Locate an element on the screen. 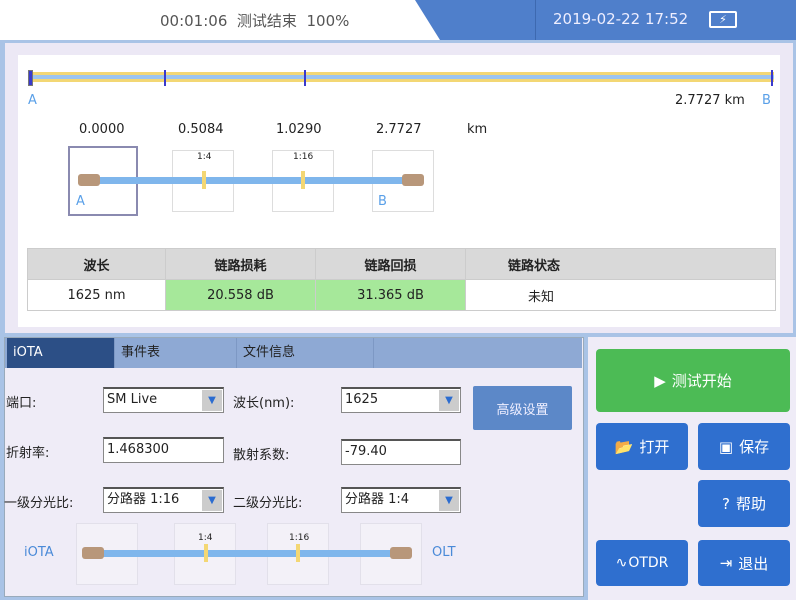  tab-bar: iOTA 事件表 文件信息 is located at coordinates (293, 353).